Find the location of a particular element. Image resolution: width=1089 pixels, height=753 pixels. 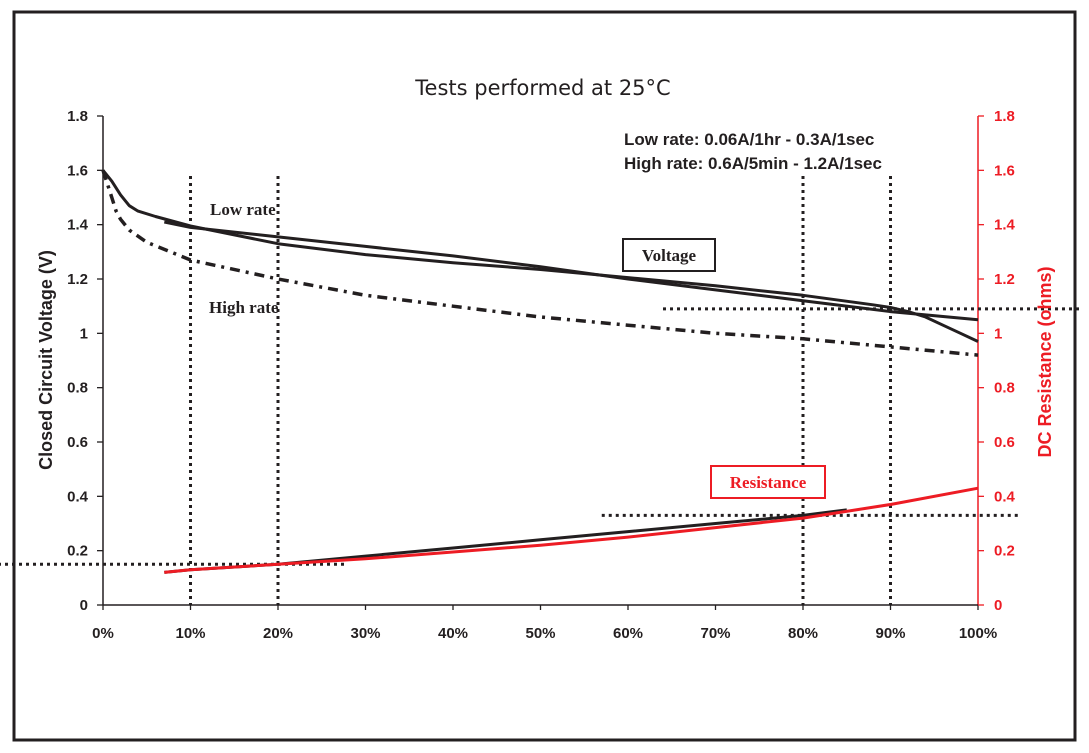

y-tick-label-right: 1.2 is located at coordinates (1004, 279).